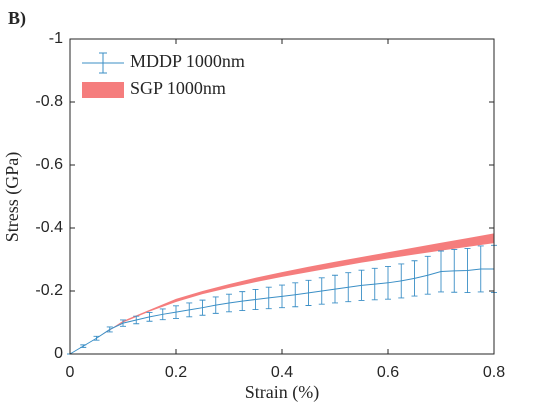 This screenshot has height=409, width=546. Describe the element at coordinates (49, 164) in the screenshot. I see `y-tick-label: -0.6` at that location.